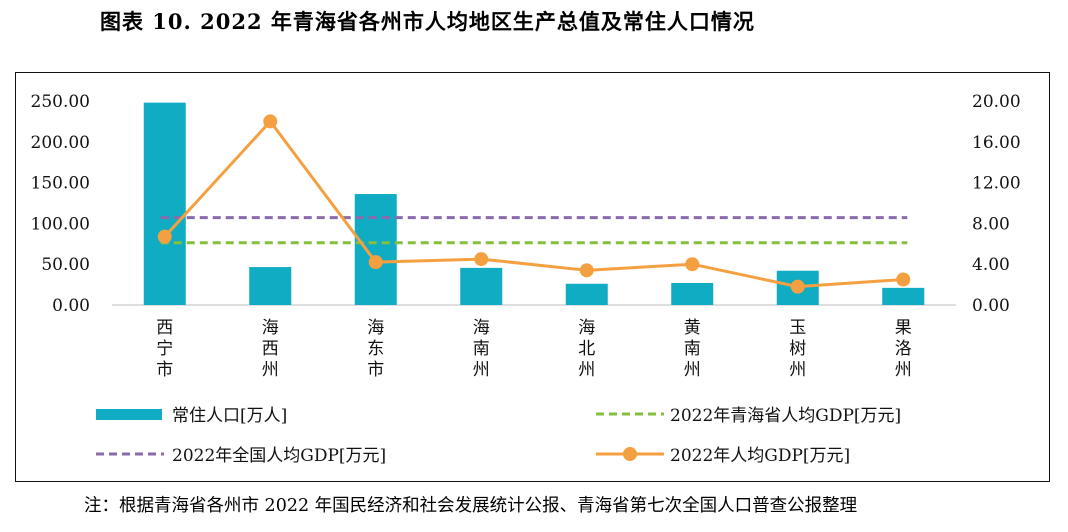  I want to click on category-label: 海东市, so click(375, 349).